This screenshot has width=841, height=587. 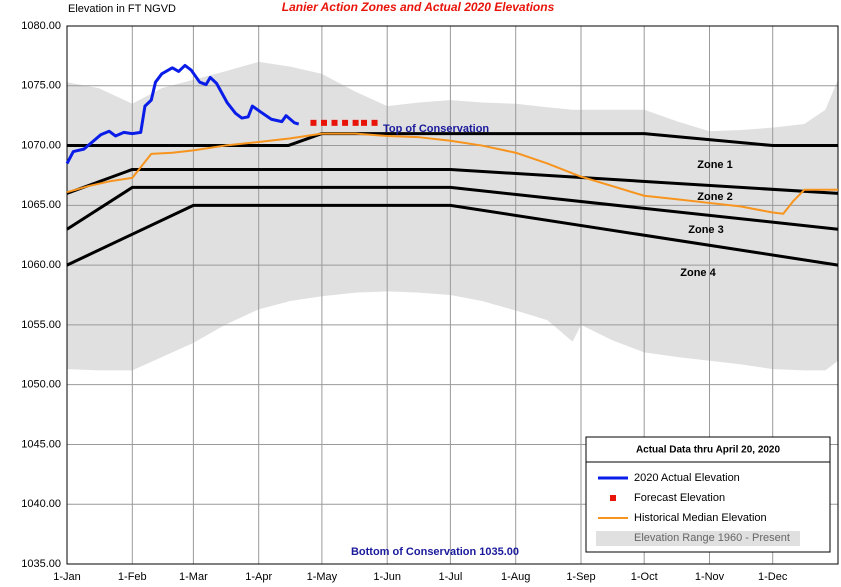 What do you see at coordinates (714, 165) in the screenshot?
I see `annotation: Zone 1` at bounding box center [714, 165].